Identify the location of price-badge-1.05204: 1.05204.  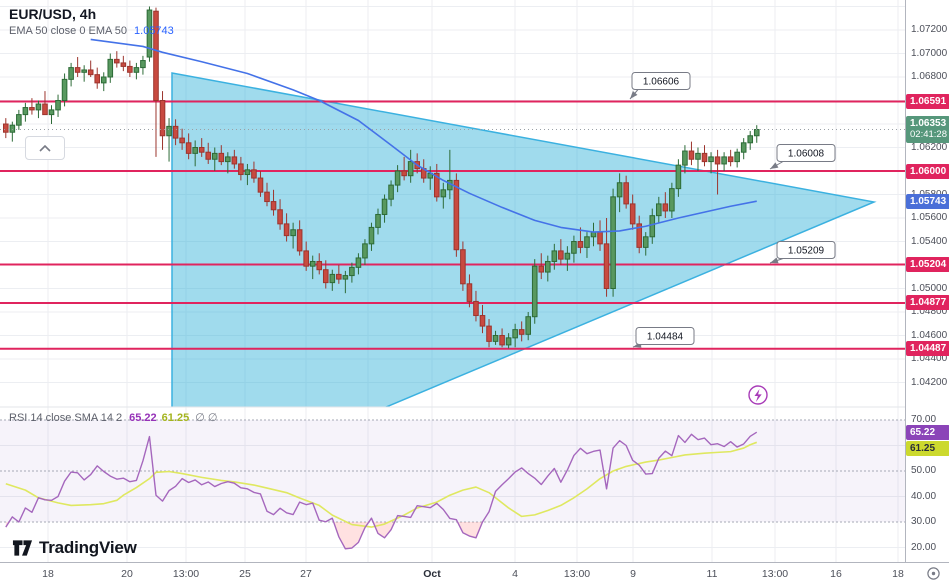
(927, 265).